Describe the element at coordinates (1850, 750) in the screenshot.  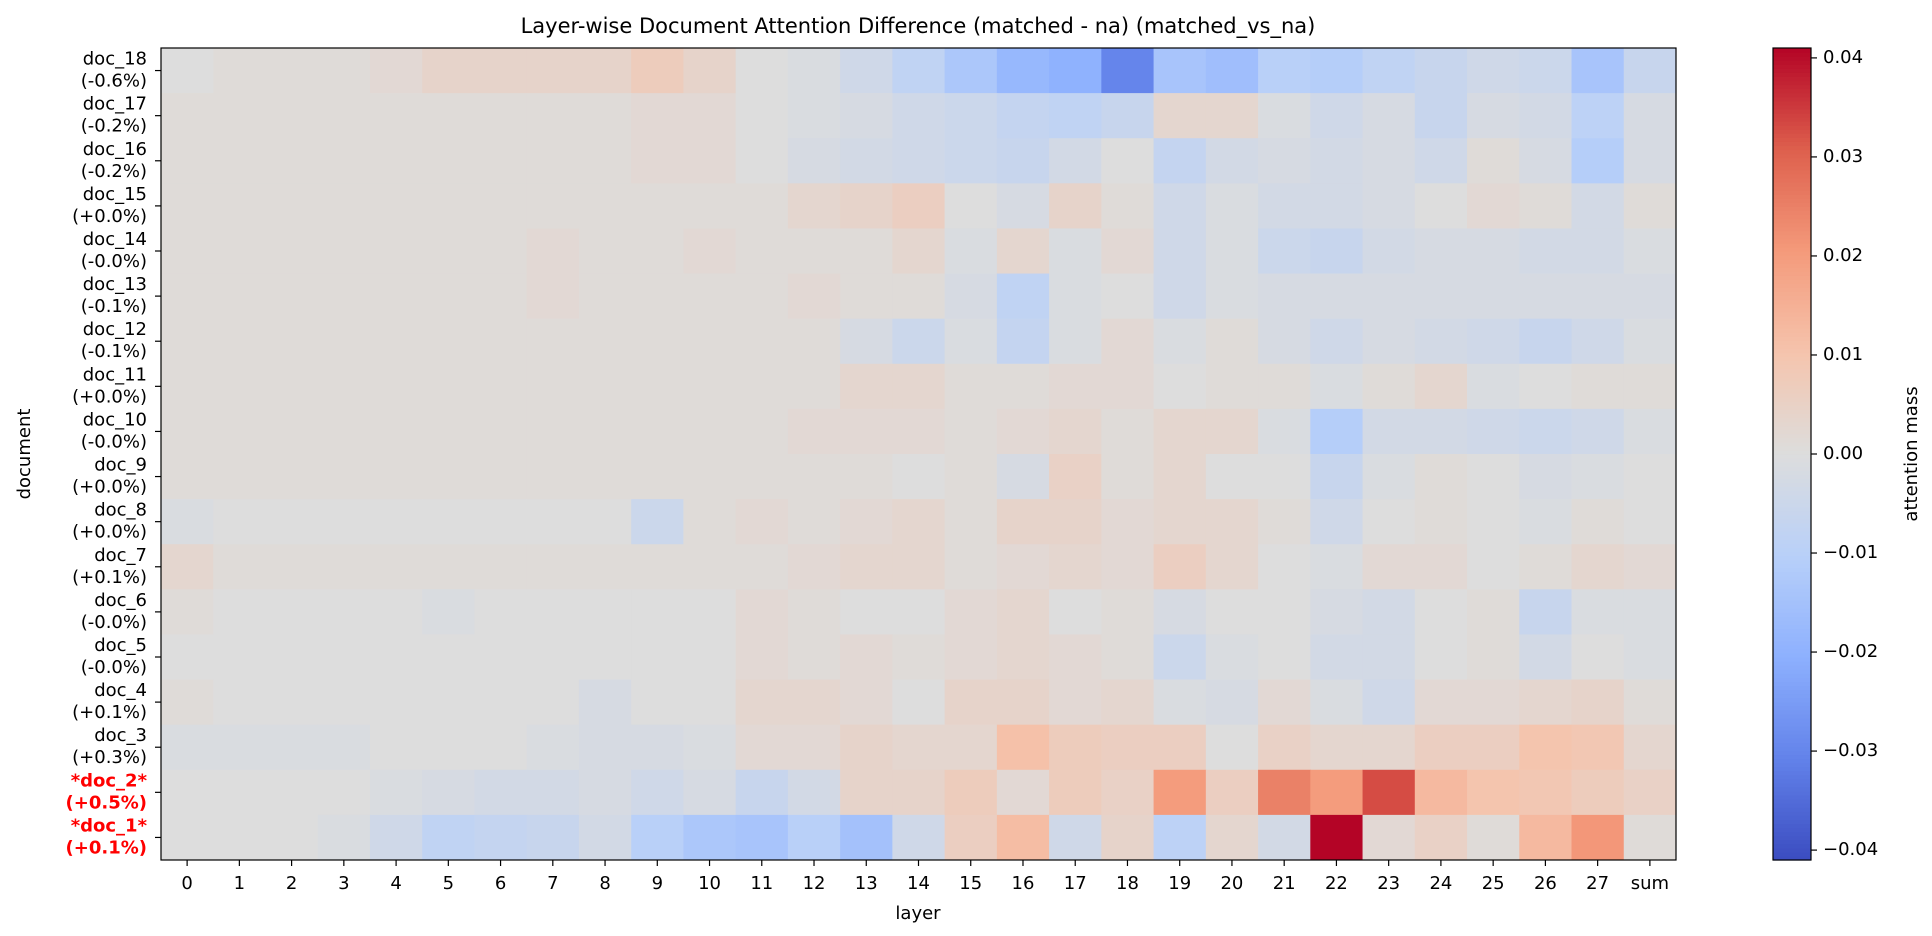
I see `colorbar-tick-label: −0.03` at that location.